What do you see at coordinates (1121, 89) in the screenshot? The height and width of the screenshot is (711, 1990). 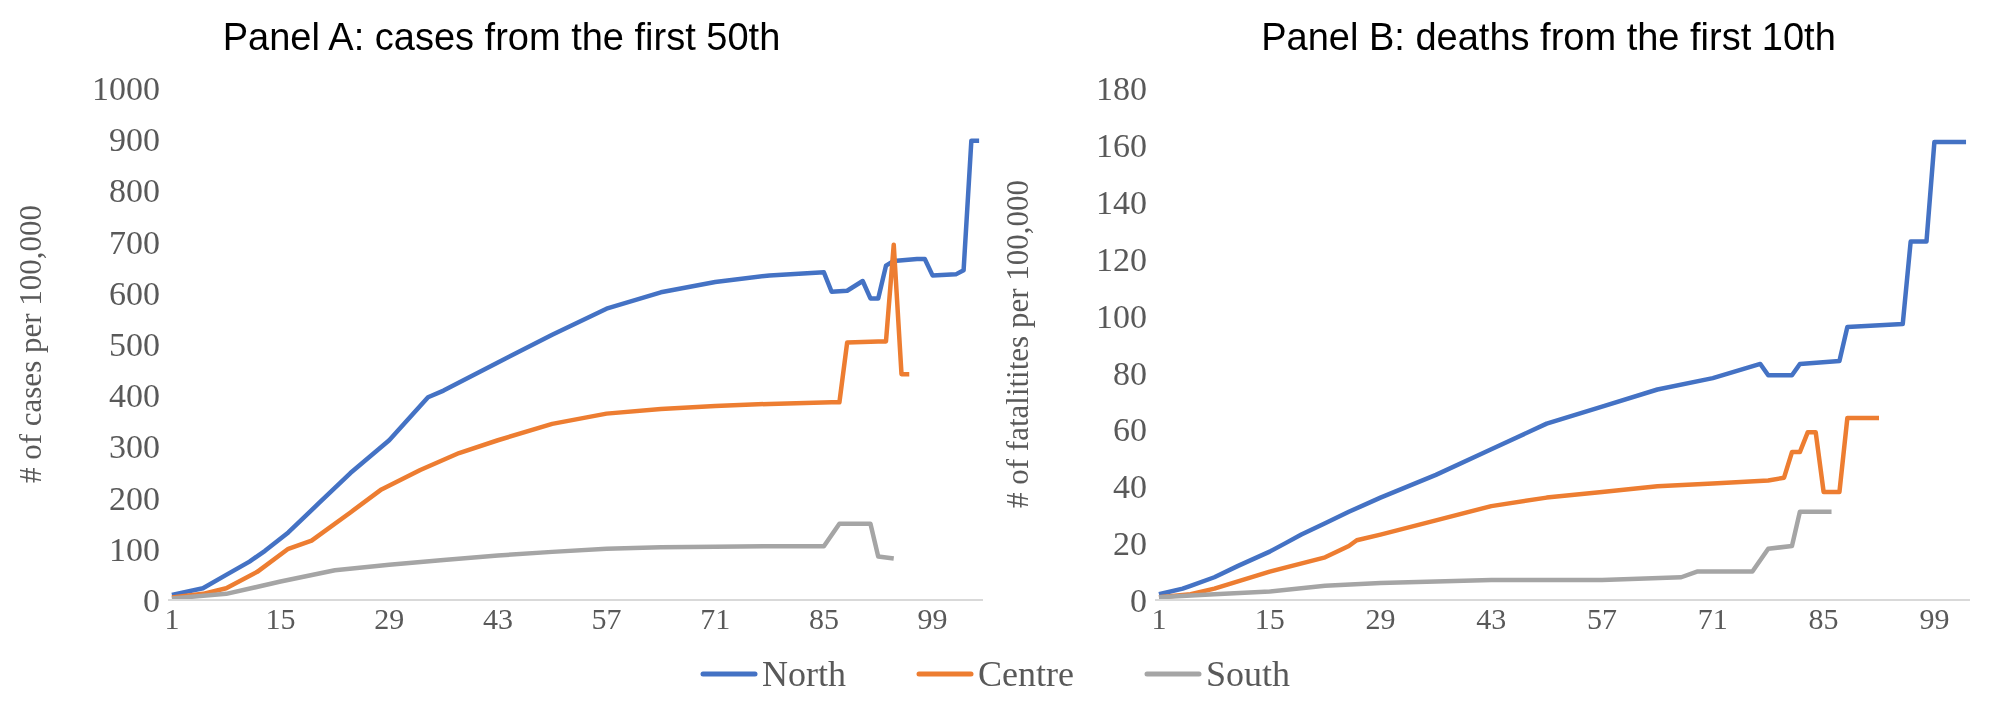 I see `y-tick-label: 180` at bounding box center [1121, 89].